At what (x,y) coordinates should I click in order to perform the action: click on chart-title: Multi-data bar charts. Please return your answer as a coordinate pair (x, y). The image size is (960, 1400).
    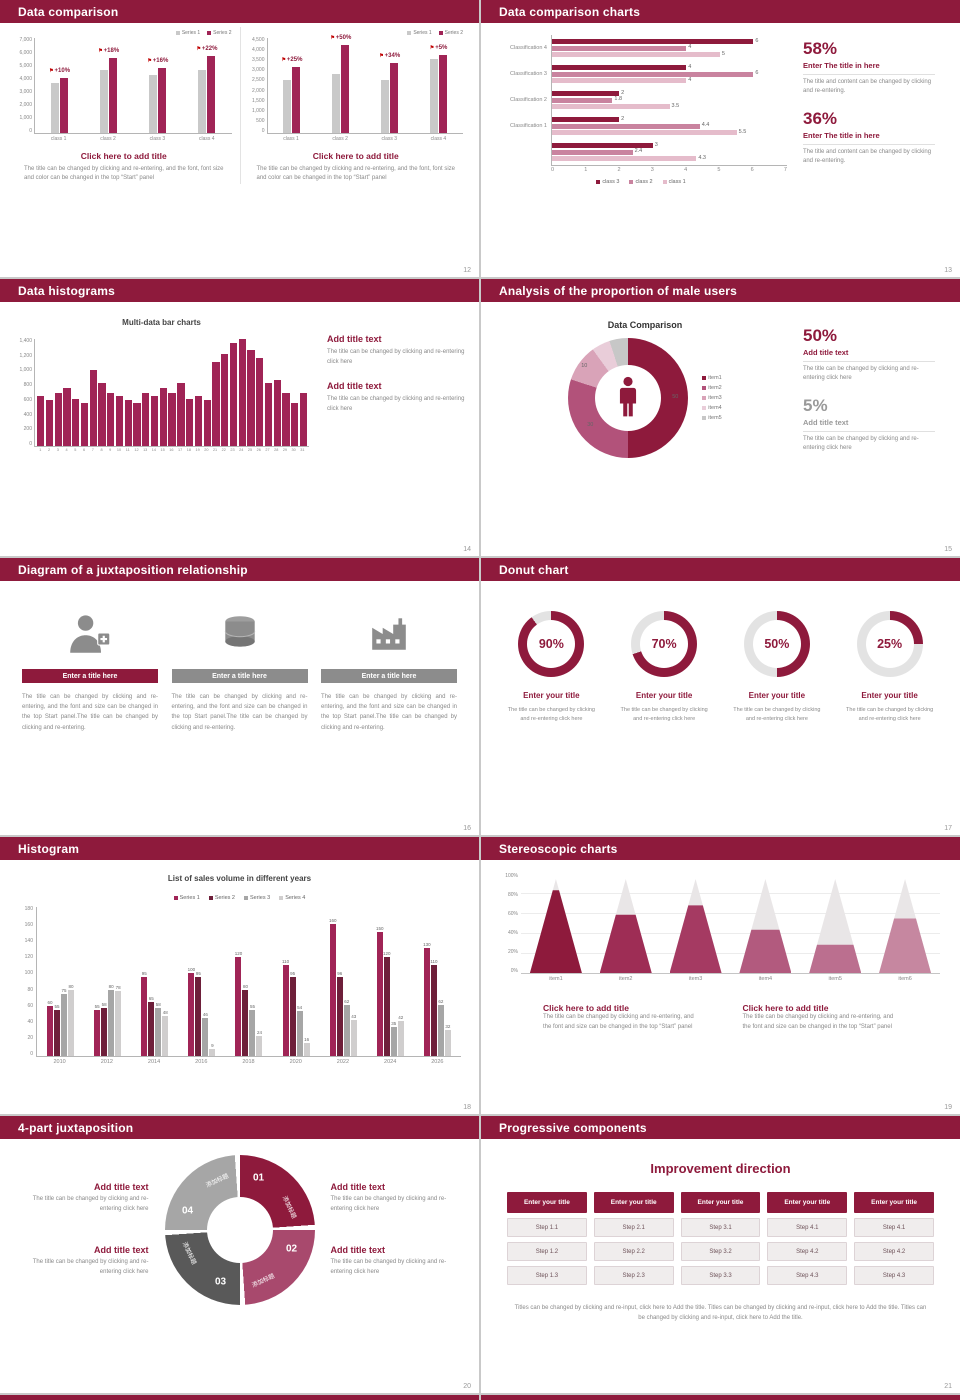
    Looking at the image, I should click on (161, 322).